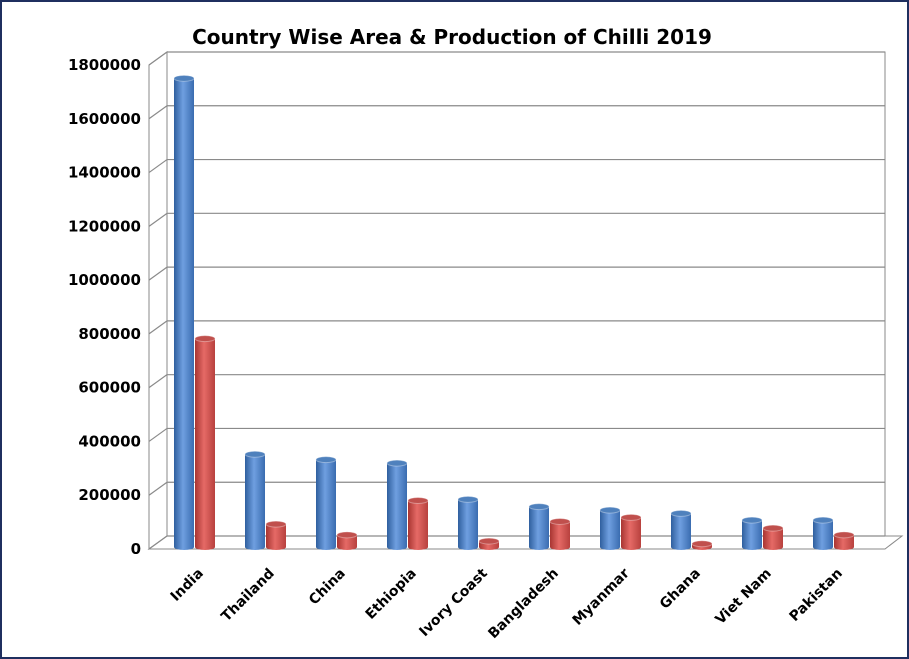 This screenshot has width=909, height=659. Describe the element at coordinates (187, 585) in the screenshot. I see `x-tick-label: India` at that location.